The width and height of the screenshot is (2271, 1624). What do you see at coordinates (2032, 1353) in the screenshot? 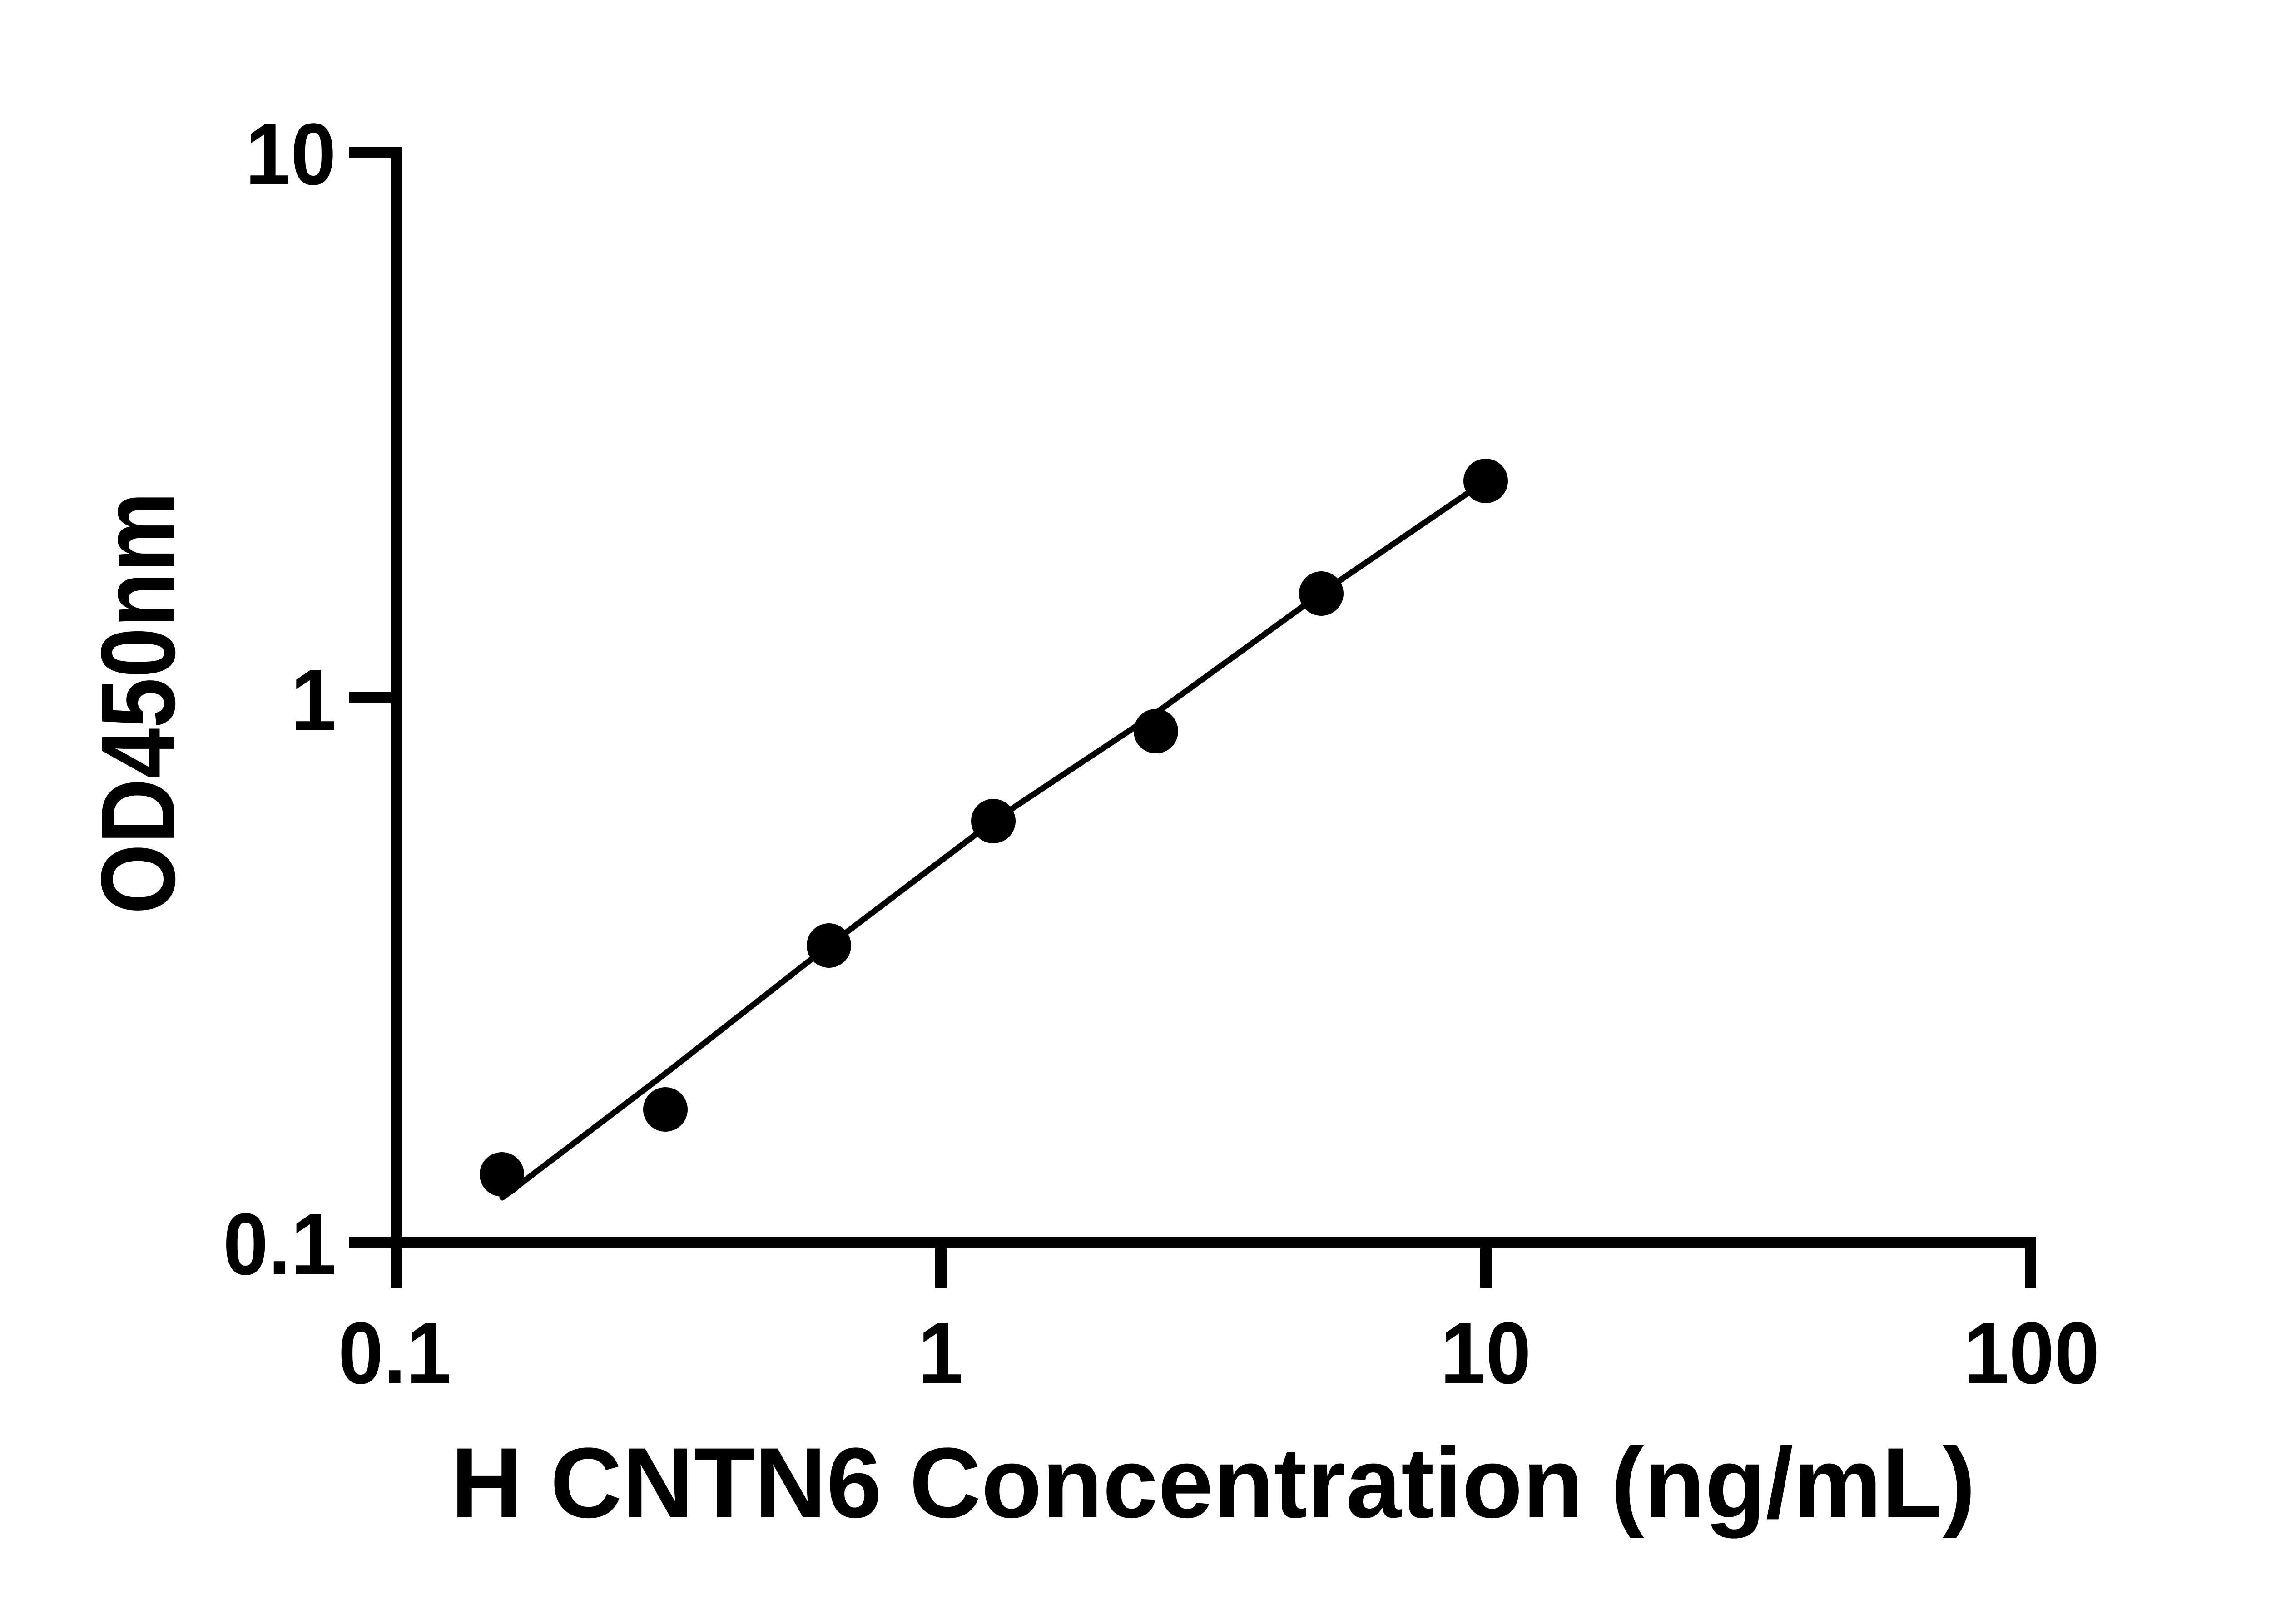
I see `svg-text: 100` at bounding box center [2032, 1353].